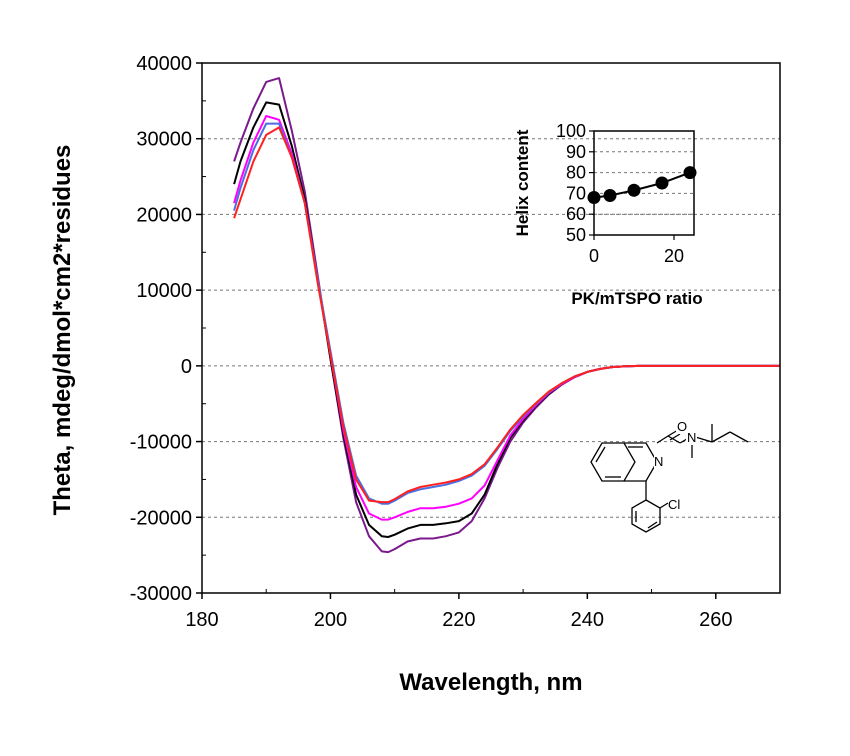 The width and height of the screenshot is (850, 756). I want to click on main-x-tick-label: 260, so click(715, 620).